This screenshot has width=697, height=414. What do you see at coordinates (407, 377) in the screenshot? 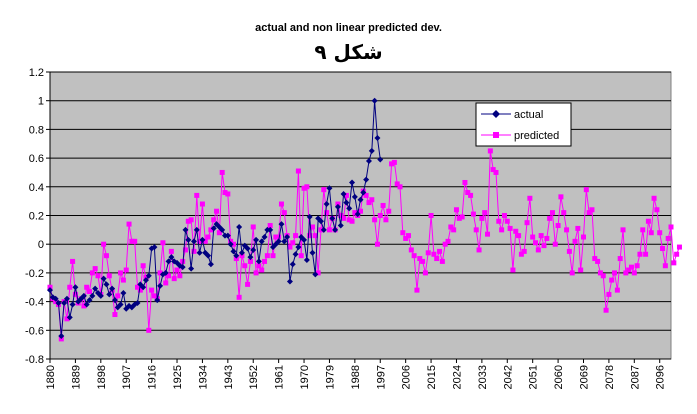
I see `x-tick-label: 2006` at bounding box center [407, 377].